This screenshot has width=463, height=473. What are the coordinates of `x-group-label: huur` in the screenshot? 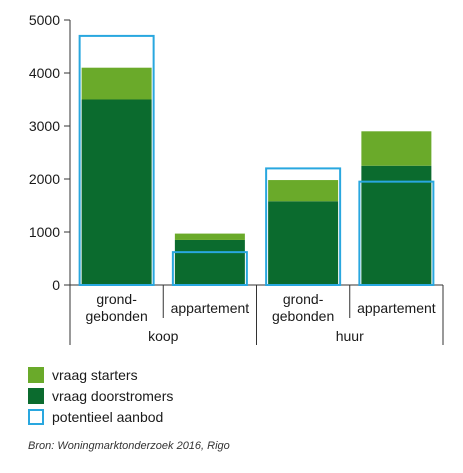 It's located at (350, 336).